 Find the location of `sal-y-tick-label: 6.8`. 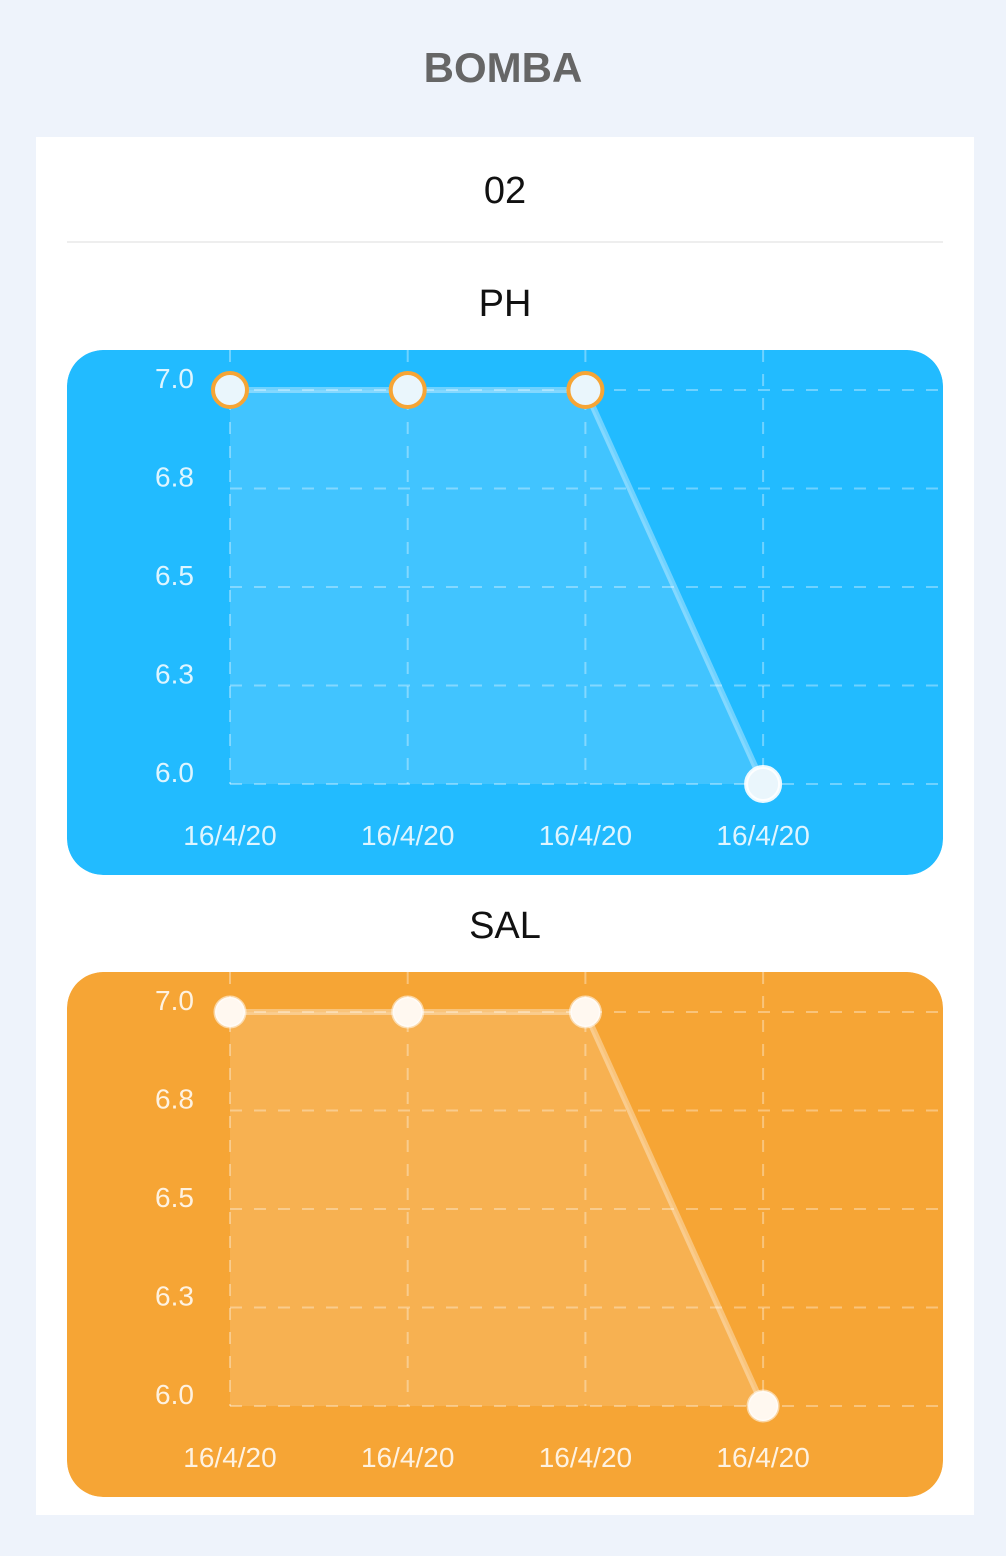

sal-y-tick-label: 6.8 is located at coordinates (174, 1099).